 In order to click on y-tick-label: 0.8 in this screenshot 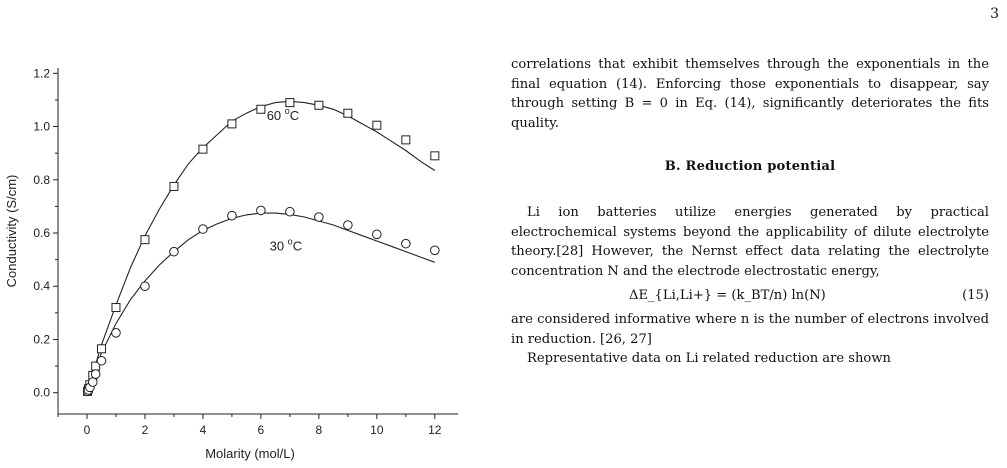, I will do `click(41, 180)`.